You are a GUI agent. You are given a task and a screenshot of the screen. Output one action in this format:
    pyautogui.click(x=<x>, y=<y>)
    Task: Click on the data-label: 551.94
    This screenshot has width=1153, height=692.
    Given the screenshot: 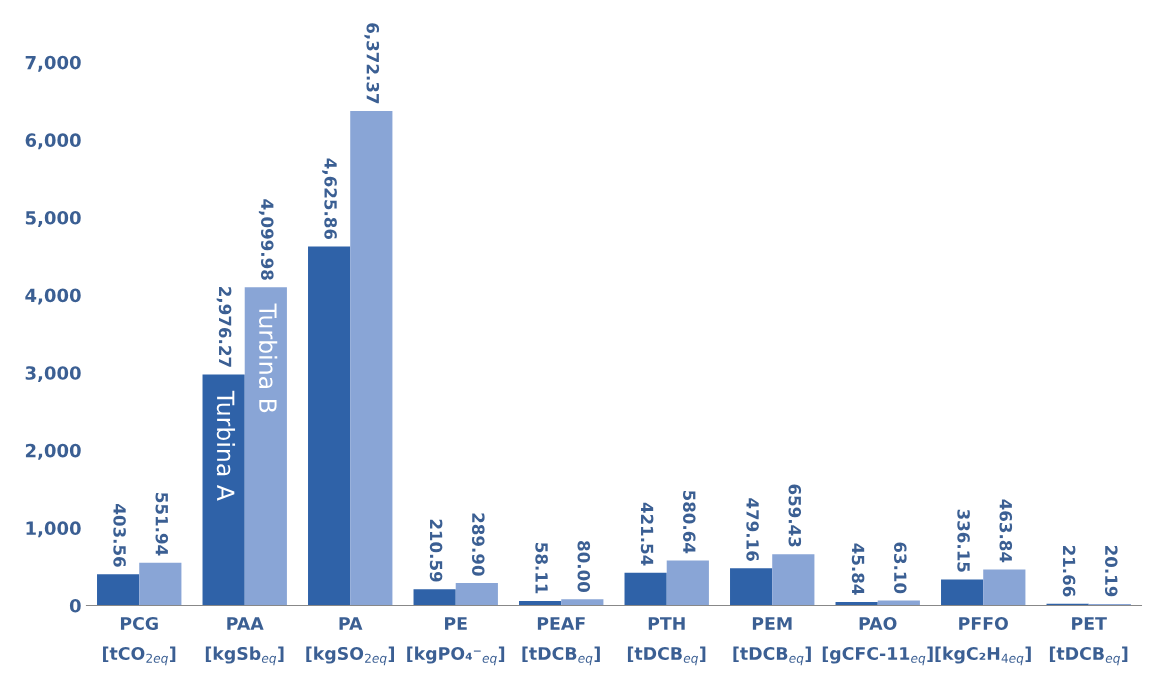 What is the action you would take?
    pyautogui.click(x=162, y=524)
    